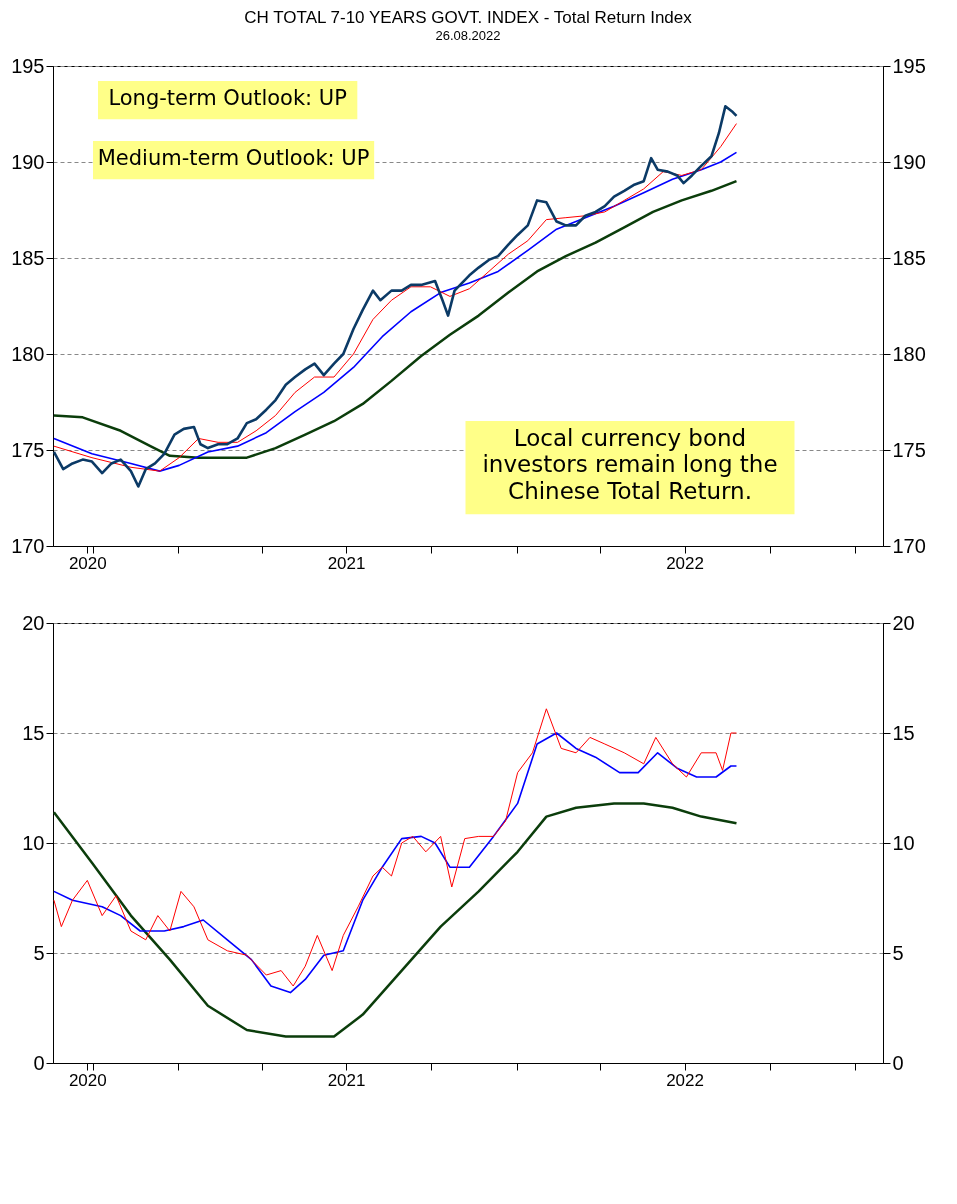  I want to click on y2-tick-label: 5, so click(898, 952).